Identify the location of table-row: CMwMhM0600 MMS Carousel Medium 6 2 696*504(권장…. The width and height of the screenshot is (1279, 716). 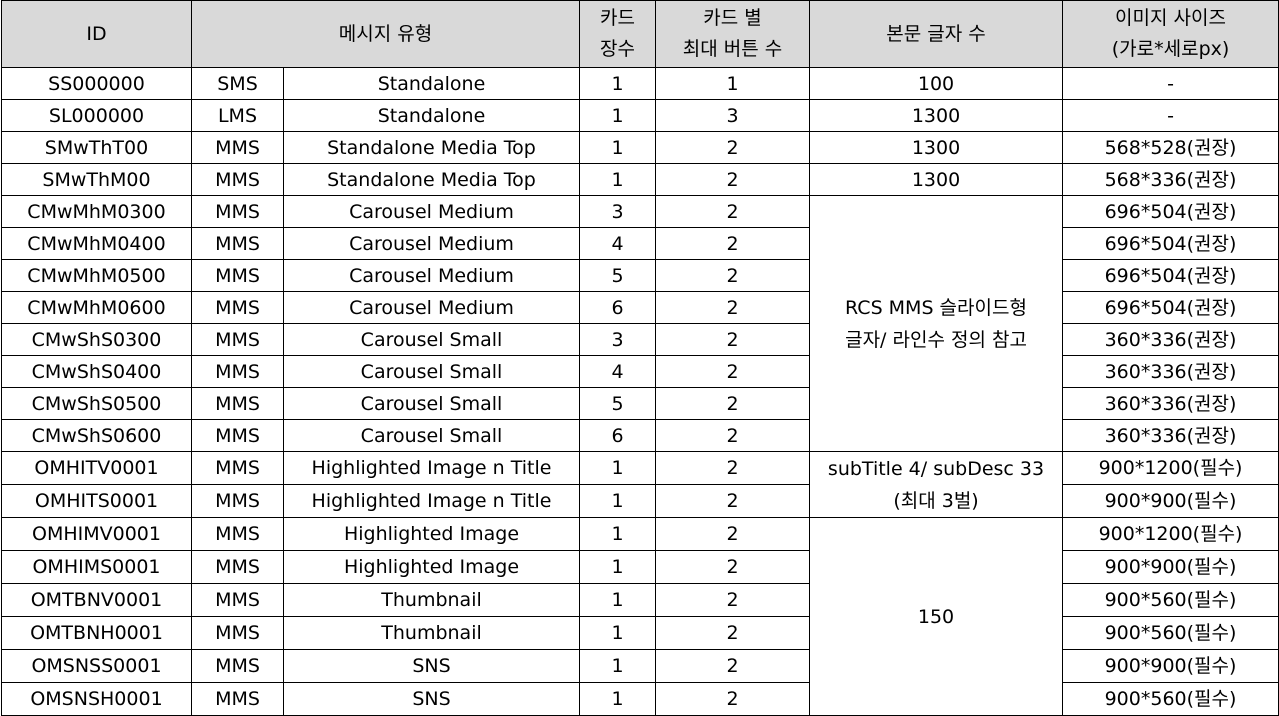
(640, 307).